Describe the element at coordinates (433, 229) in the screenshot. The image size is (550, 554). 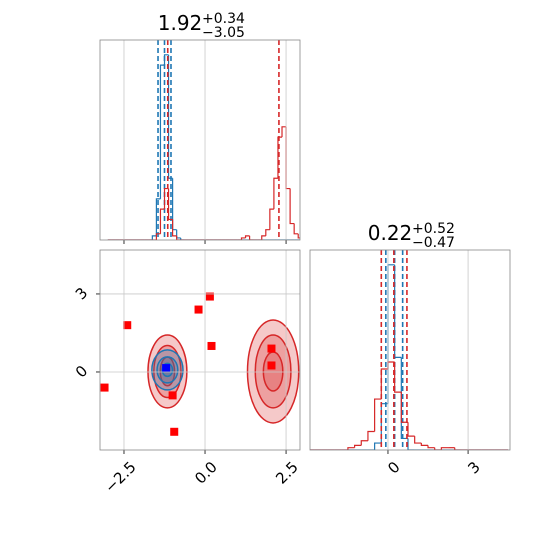
I see `title-plus: +0.52` at that location.